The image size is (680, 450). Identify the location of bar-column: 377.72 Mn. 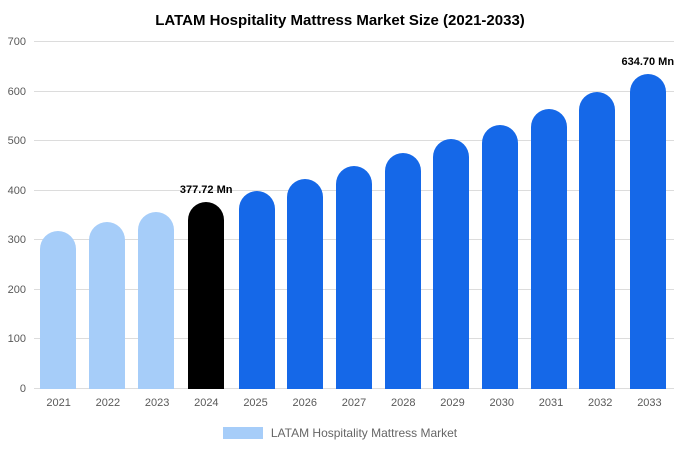
(206, 215).